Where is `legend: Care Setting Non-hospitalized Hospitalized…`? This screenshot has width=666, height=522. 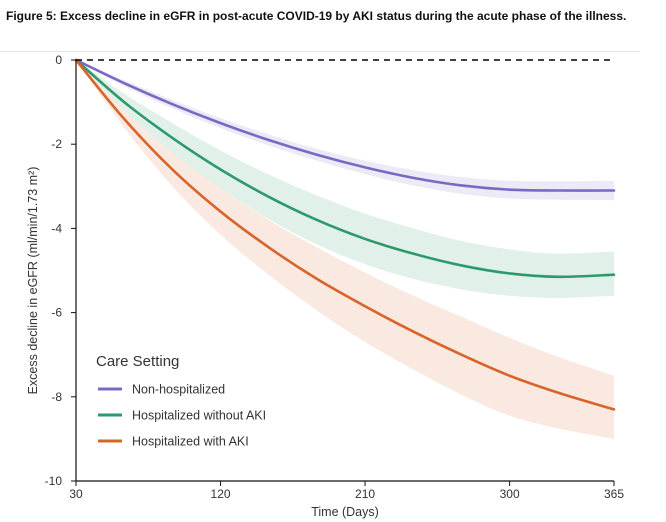
legend: Care Setting Non-hospitalized Hospitalized… is located at coordinates (181, 401).